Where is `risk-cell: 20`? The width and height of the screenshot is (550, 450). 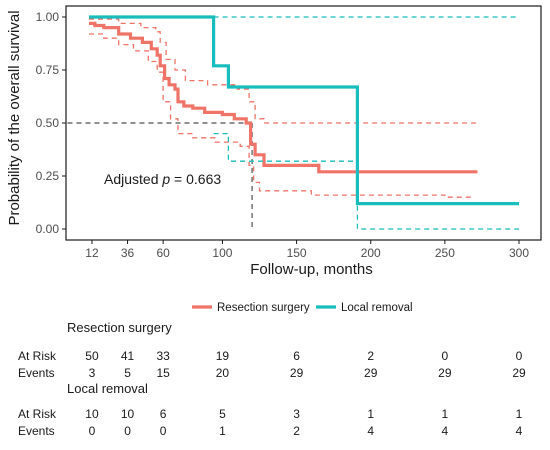 risk-cell: 20 is located at coordinates (222, 373).